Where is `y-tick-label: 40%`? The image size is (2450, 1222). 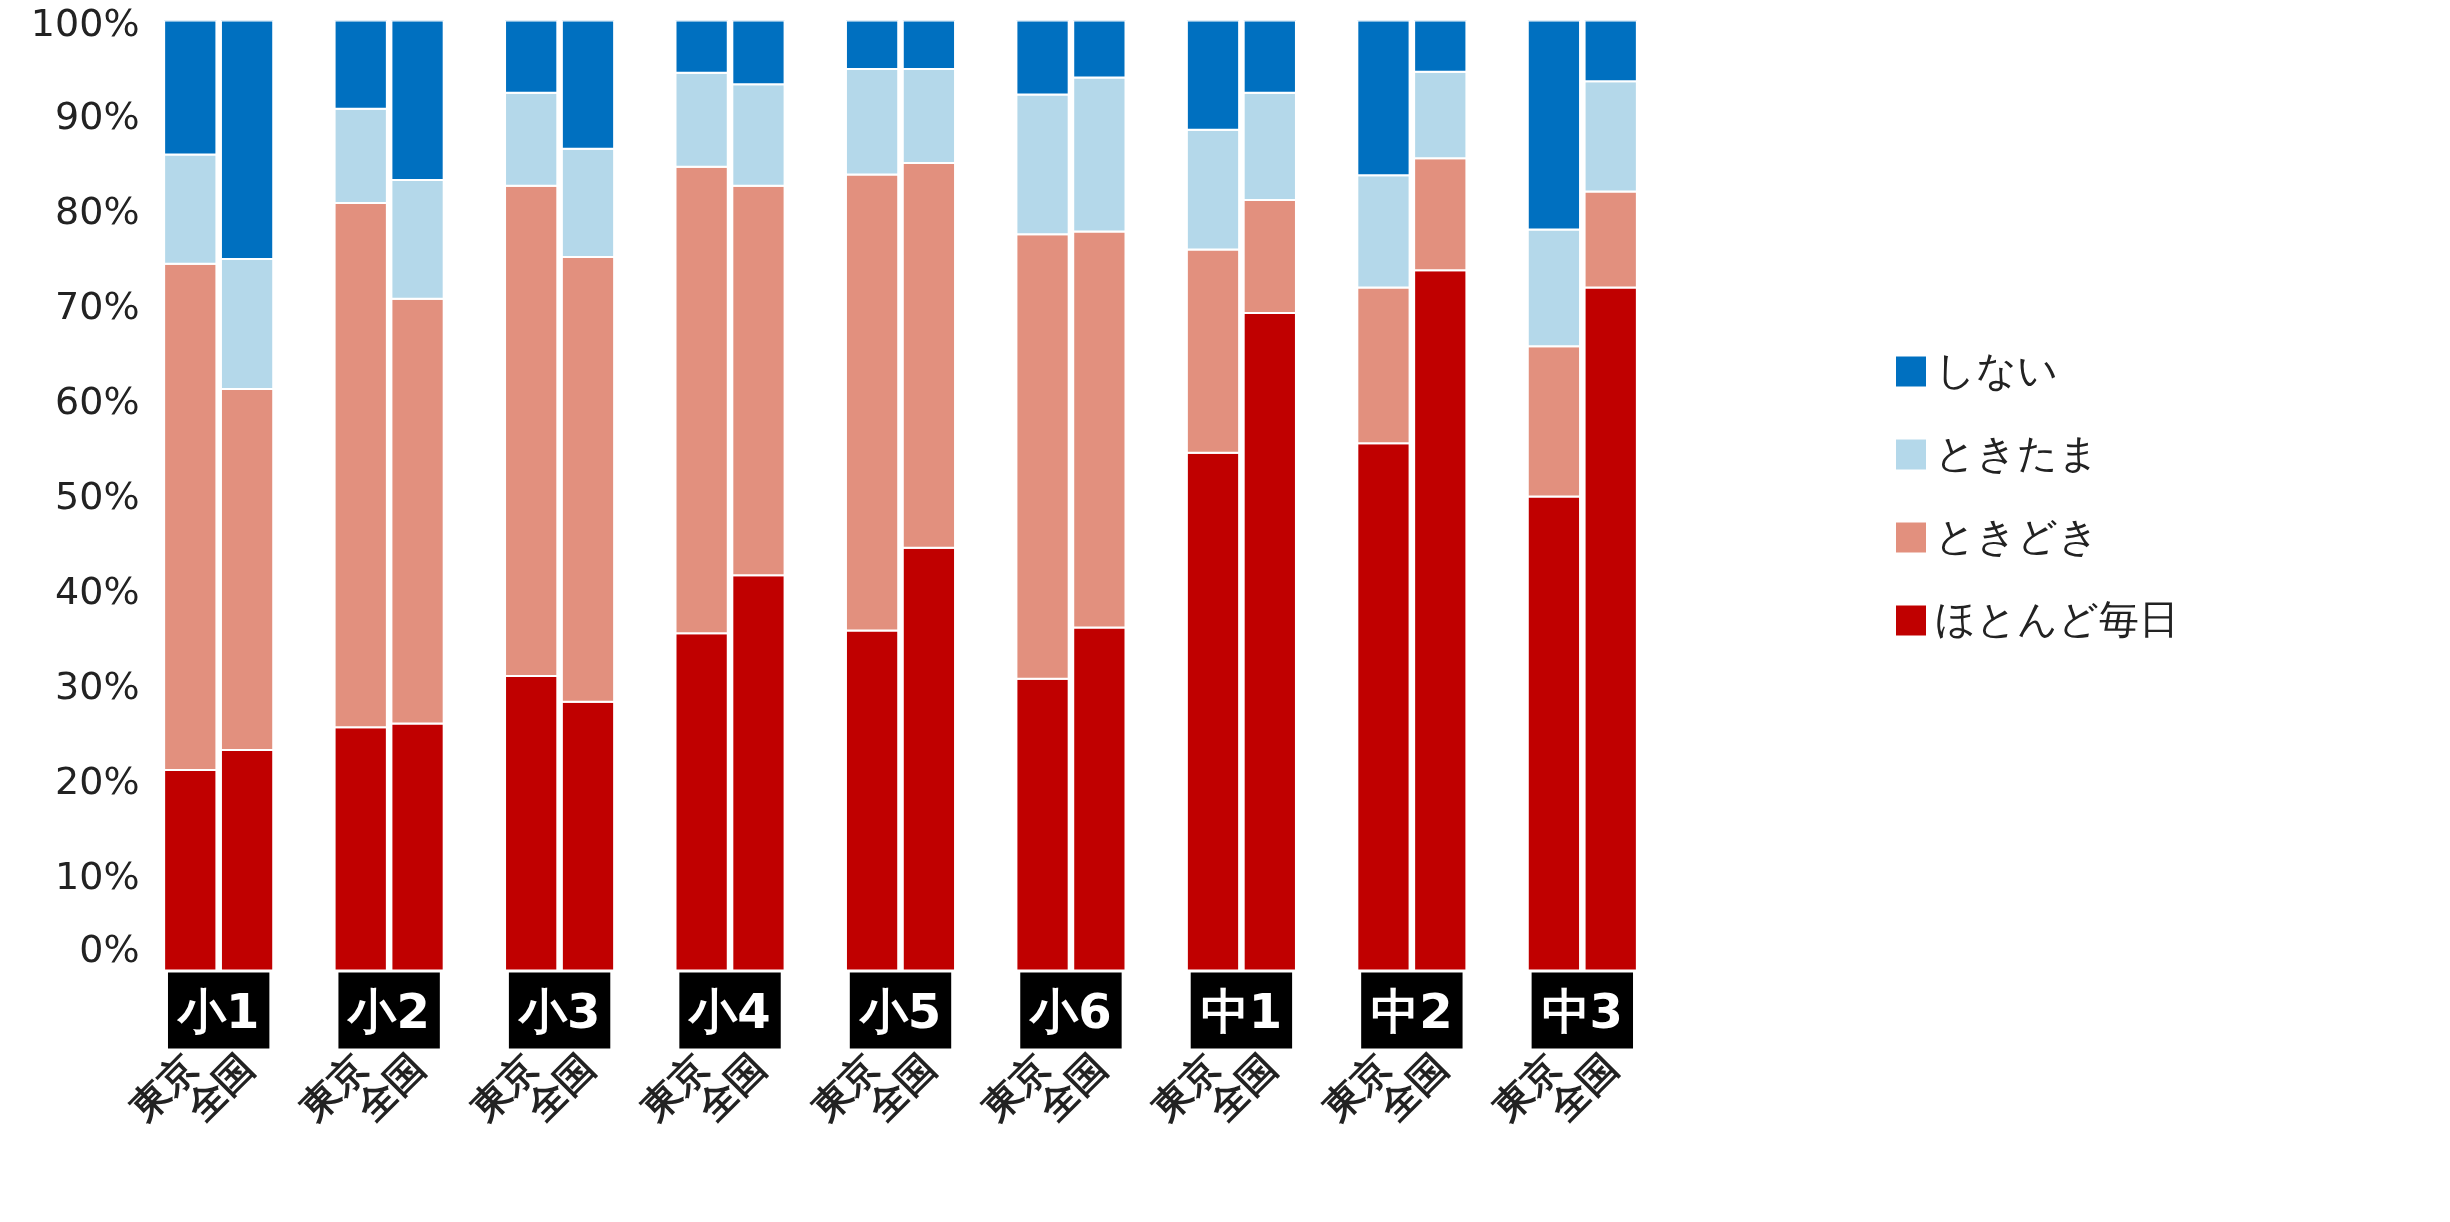
y-tick-label: 40% is located at coordinates (97, 590).